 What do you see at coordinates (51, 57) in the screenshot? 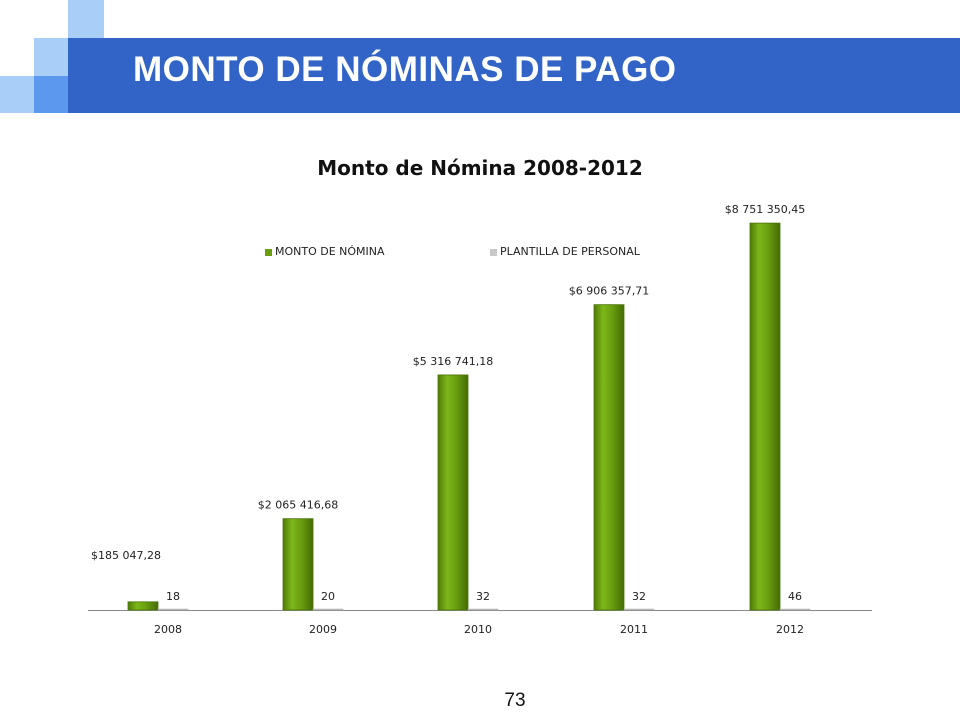
I see `decor-square-left` at bounding box center [51, 57].